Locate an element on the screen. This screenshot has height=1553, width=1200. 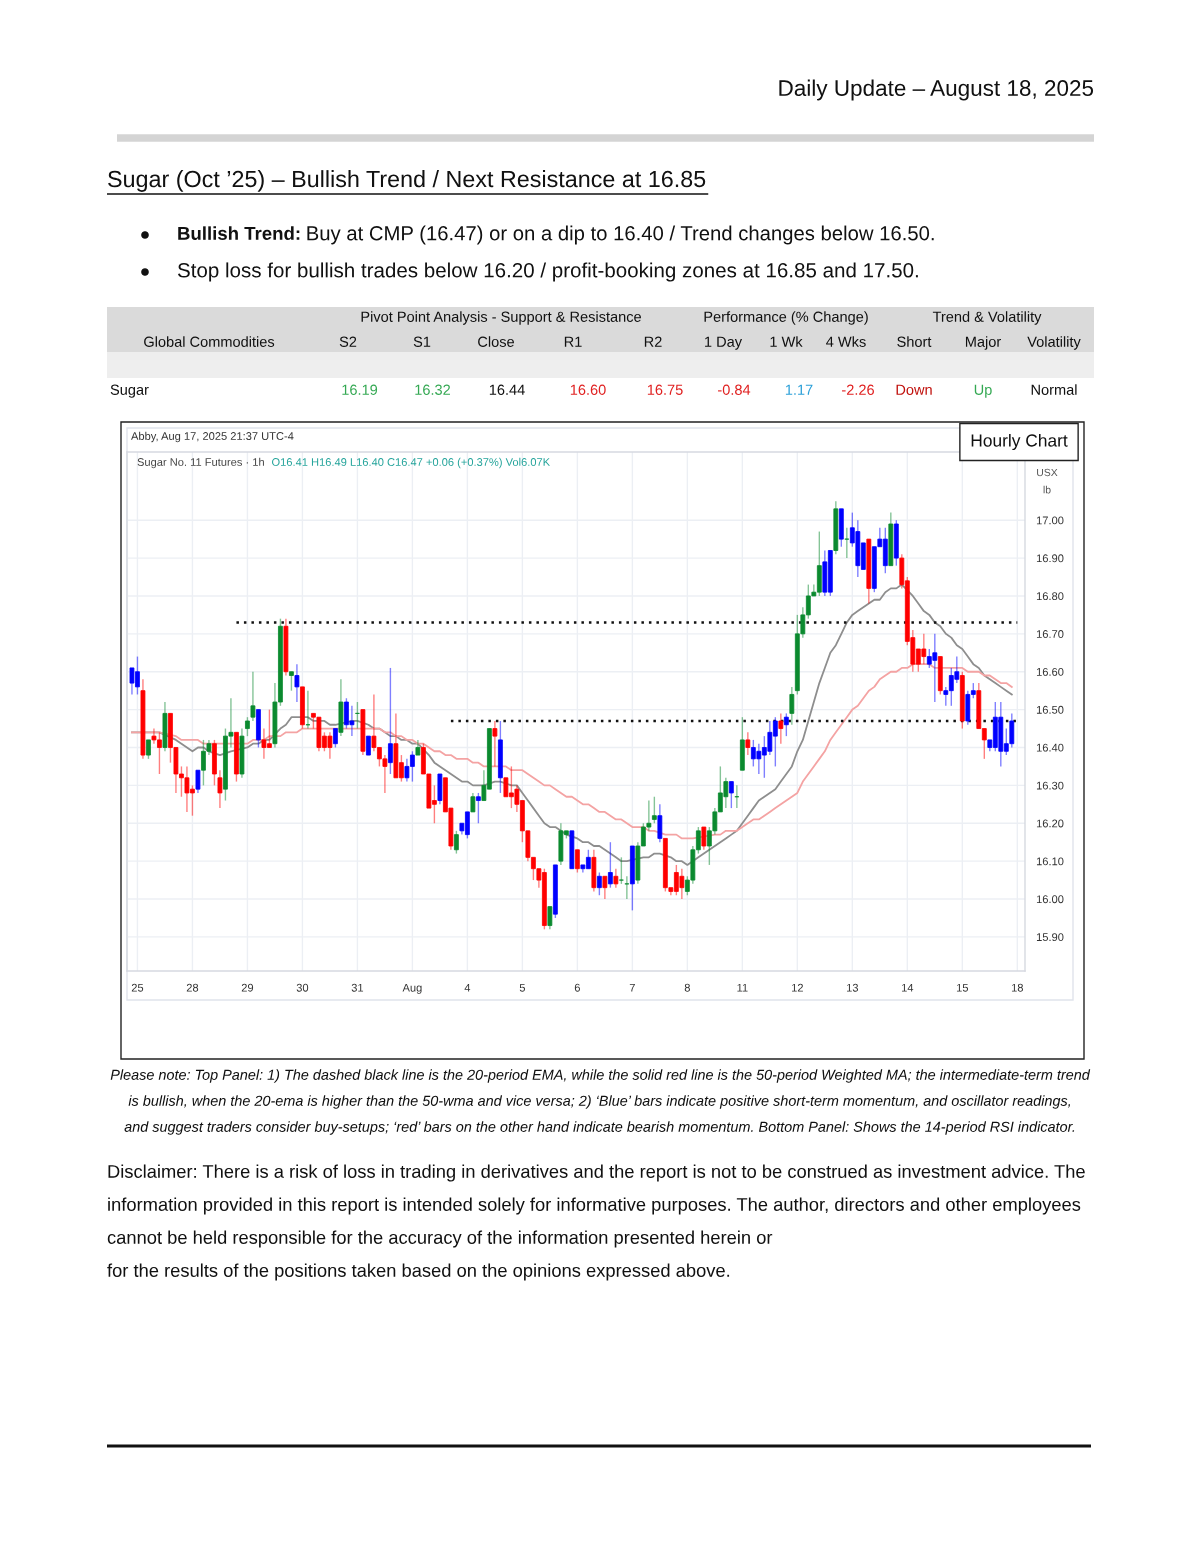
text: information provided in this report is intended solely for informative purposes. The author, directors and other employees is located at coordinates (594, 1206).